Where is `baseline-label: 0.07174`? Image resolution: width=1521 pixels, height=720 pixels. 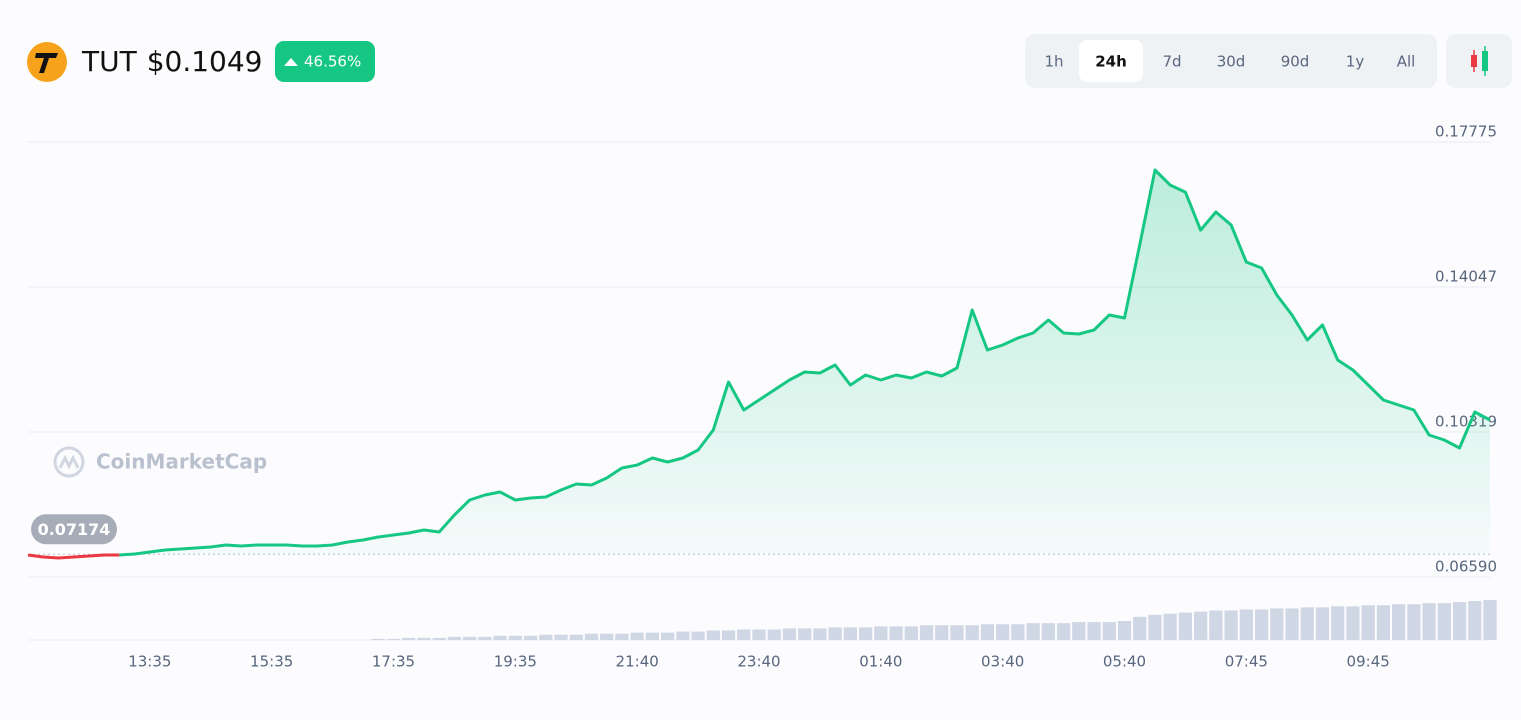 baseline-label: 0.07174 is located at coordinates (74, 529).